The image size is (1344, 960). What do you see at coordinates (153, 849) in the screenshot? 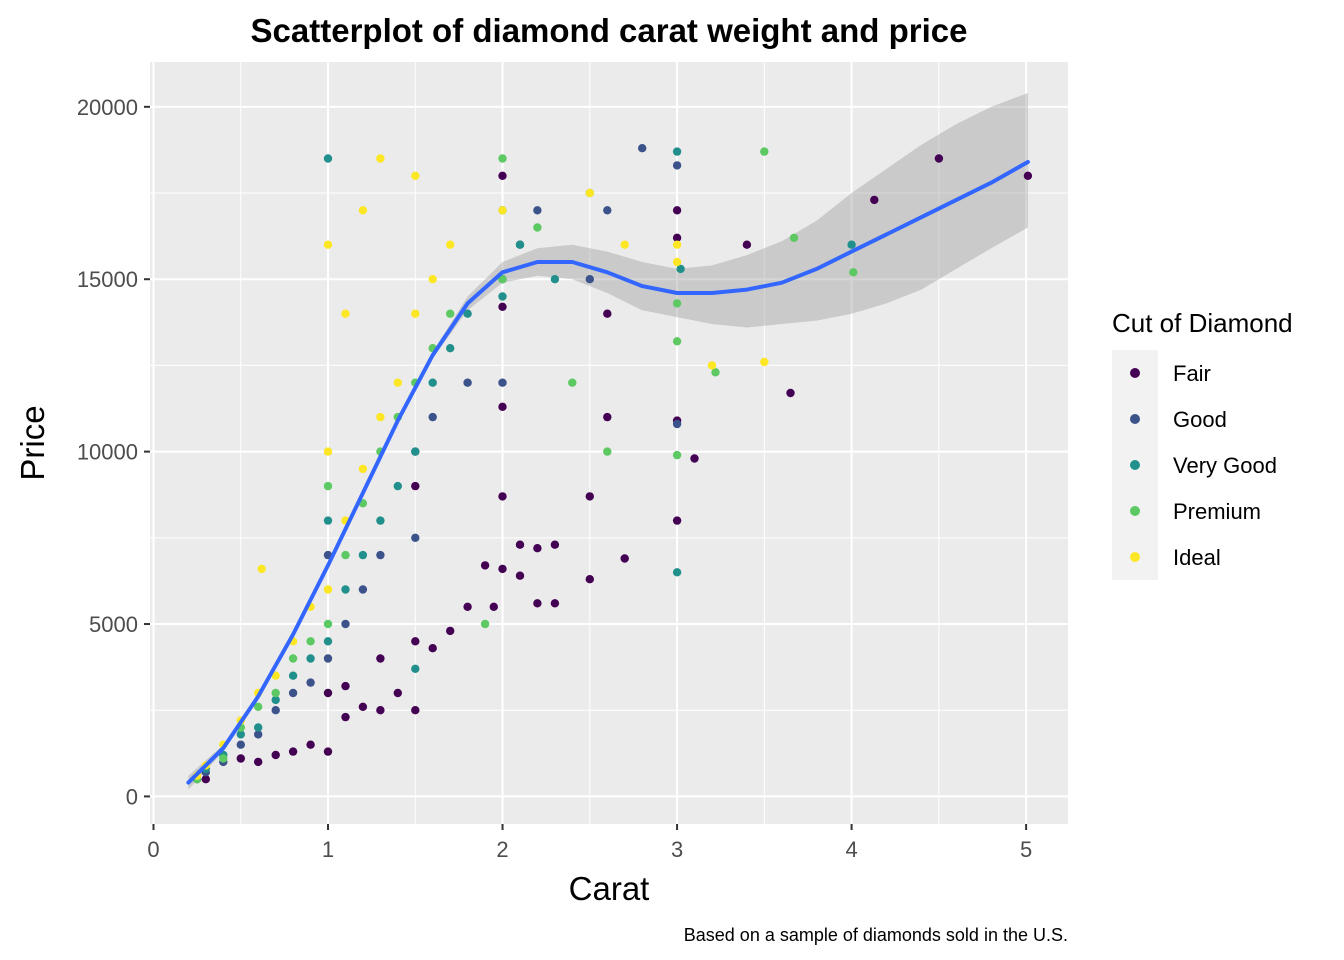
I see `x-tick-label: 0` at bounding box center [153, 849].